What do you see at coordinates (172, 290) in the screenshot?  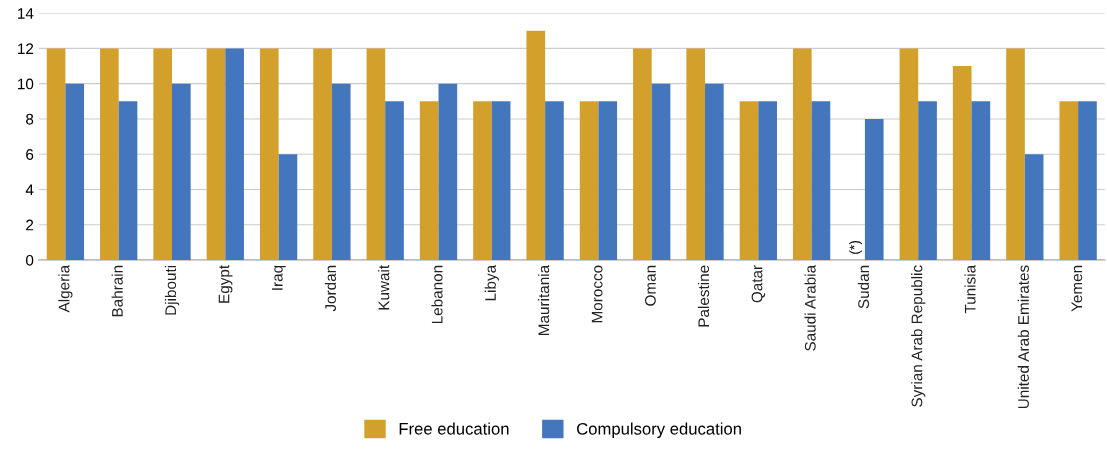 I see `x-tick-label: Djibouti` at bounding box center [172, 290].